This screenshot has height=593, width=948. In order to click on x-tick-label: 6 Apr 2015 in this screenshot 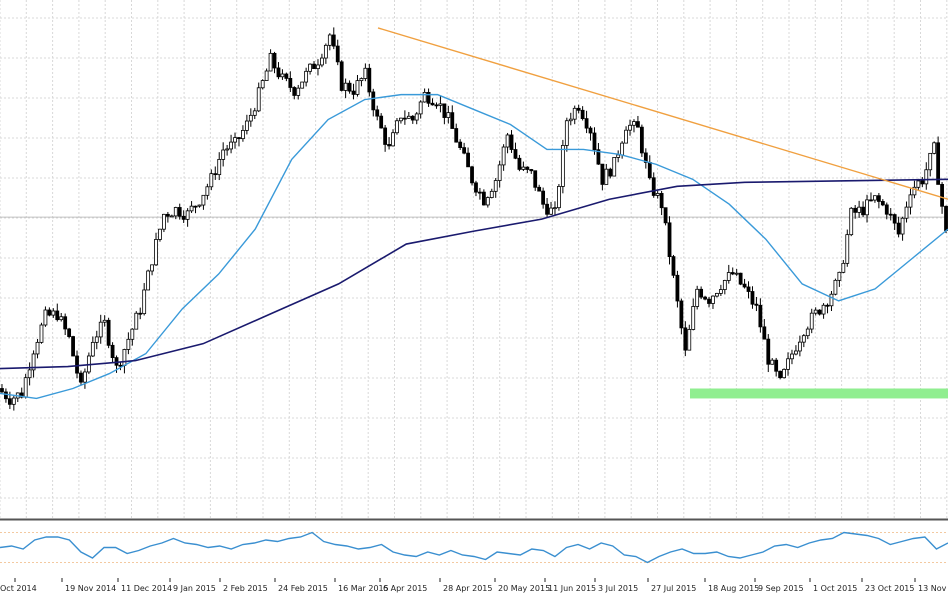, I will do `click(405, 588)`.